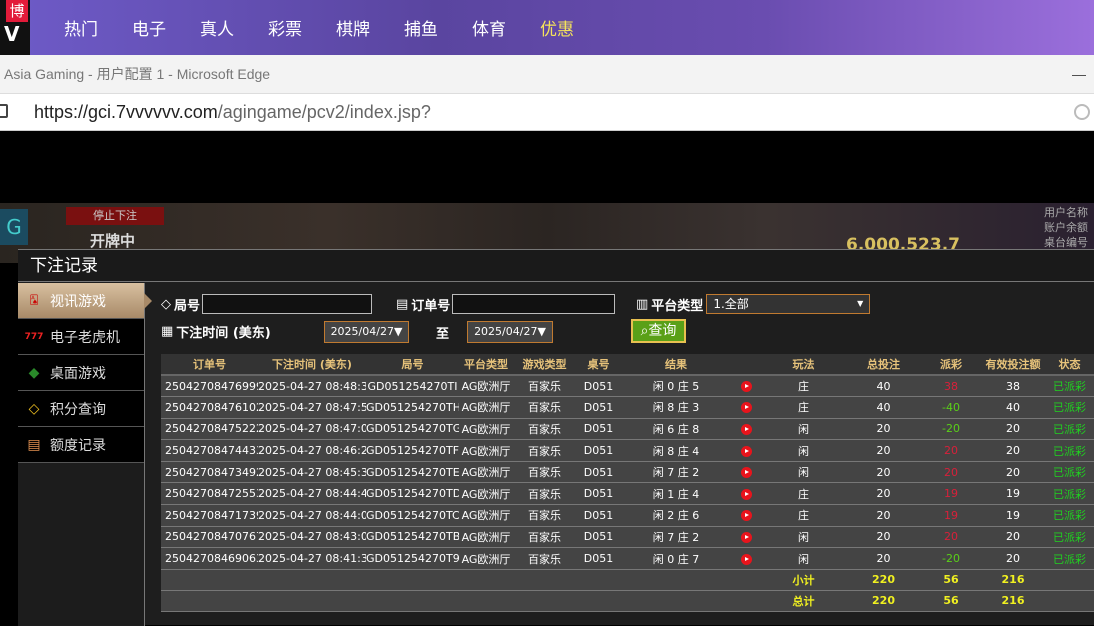  I want to click on sidebar-item: 🂡 视讯游戏, so click(85, 301).